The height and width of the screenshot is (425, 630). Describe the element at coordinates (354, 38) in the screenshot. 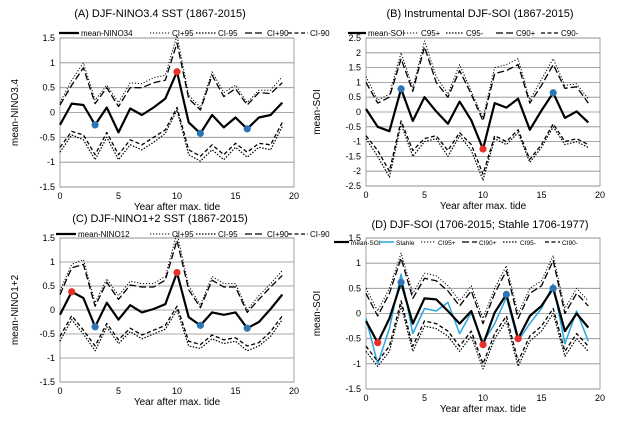

I see `y-tick-label: 2.5` at that location.